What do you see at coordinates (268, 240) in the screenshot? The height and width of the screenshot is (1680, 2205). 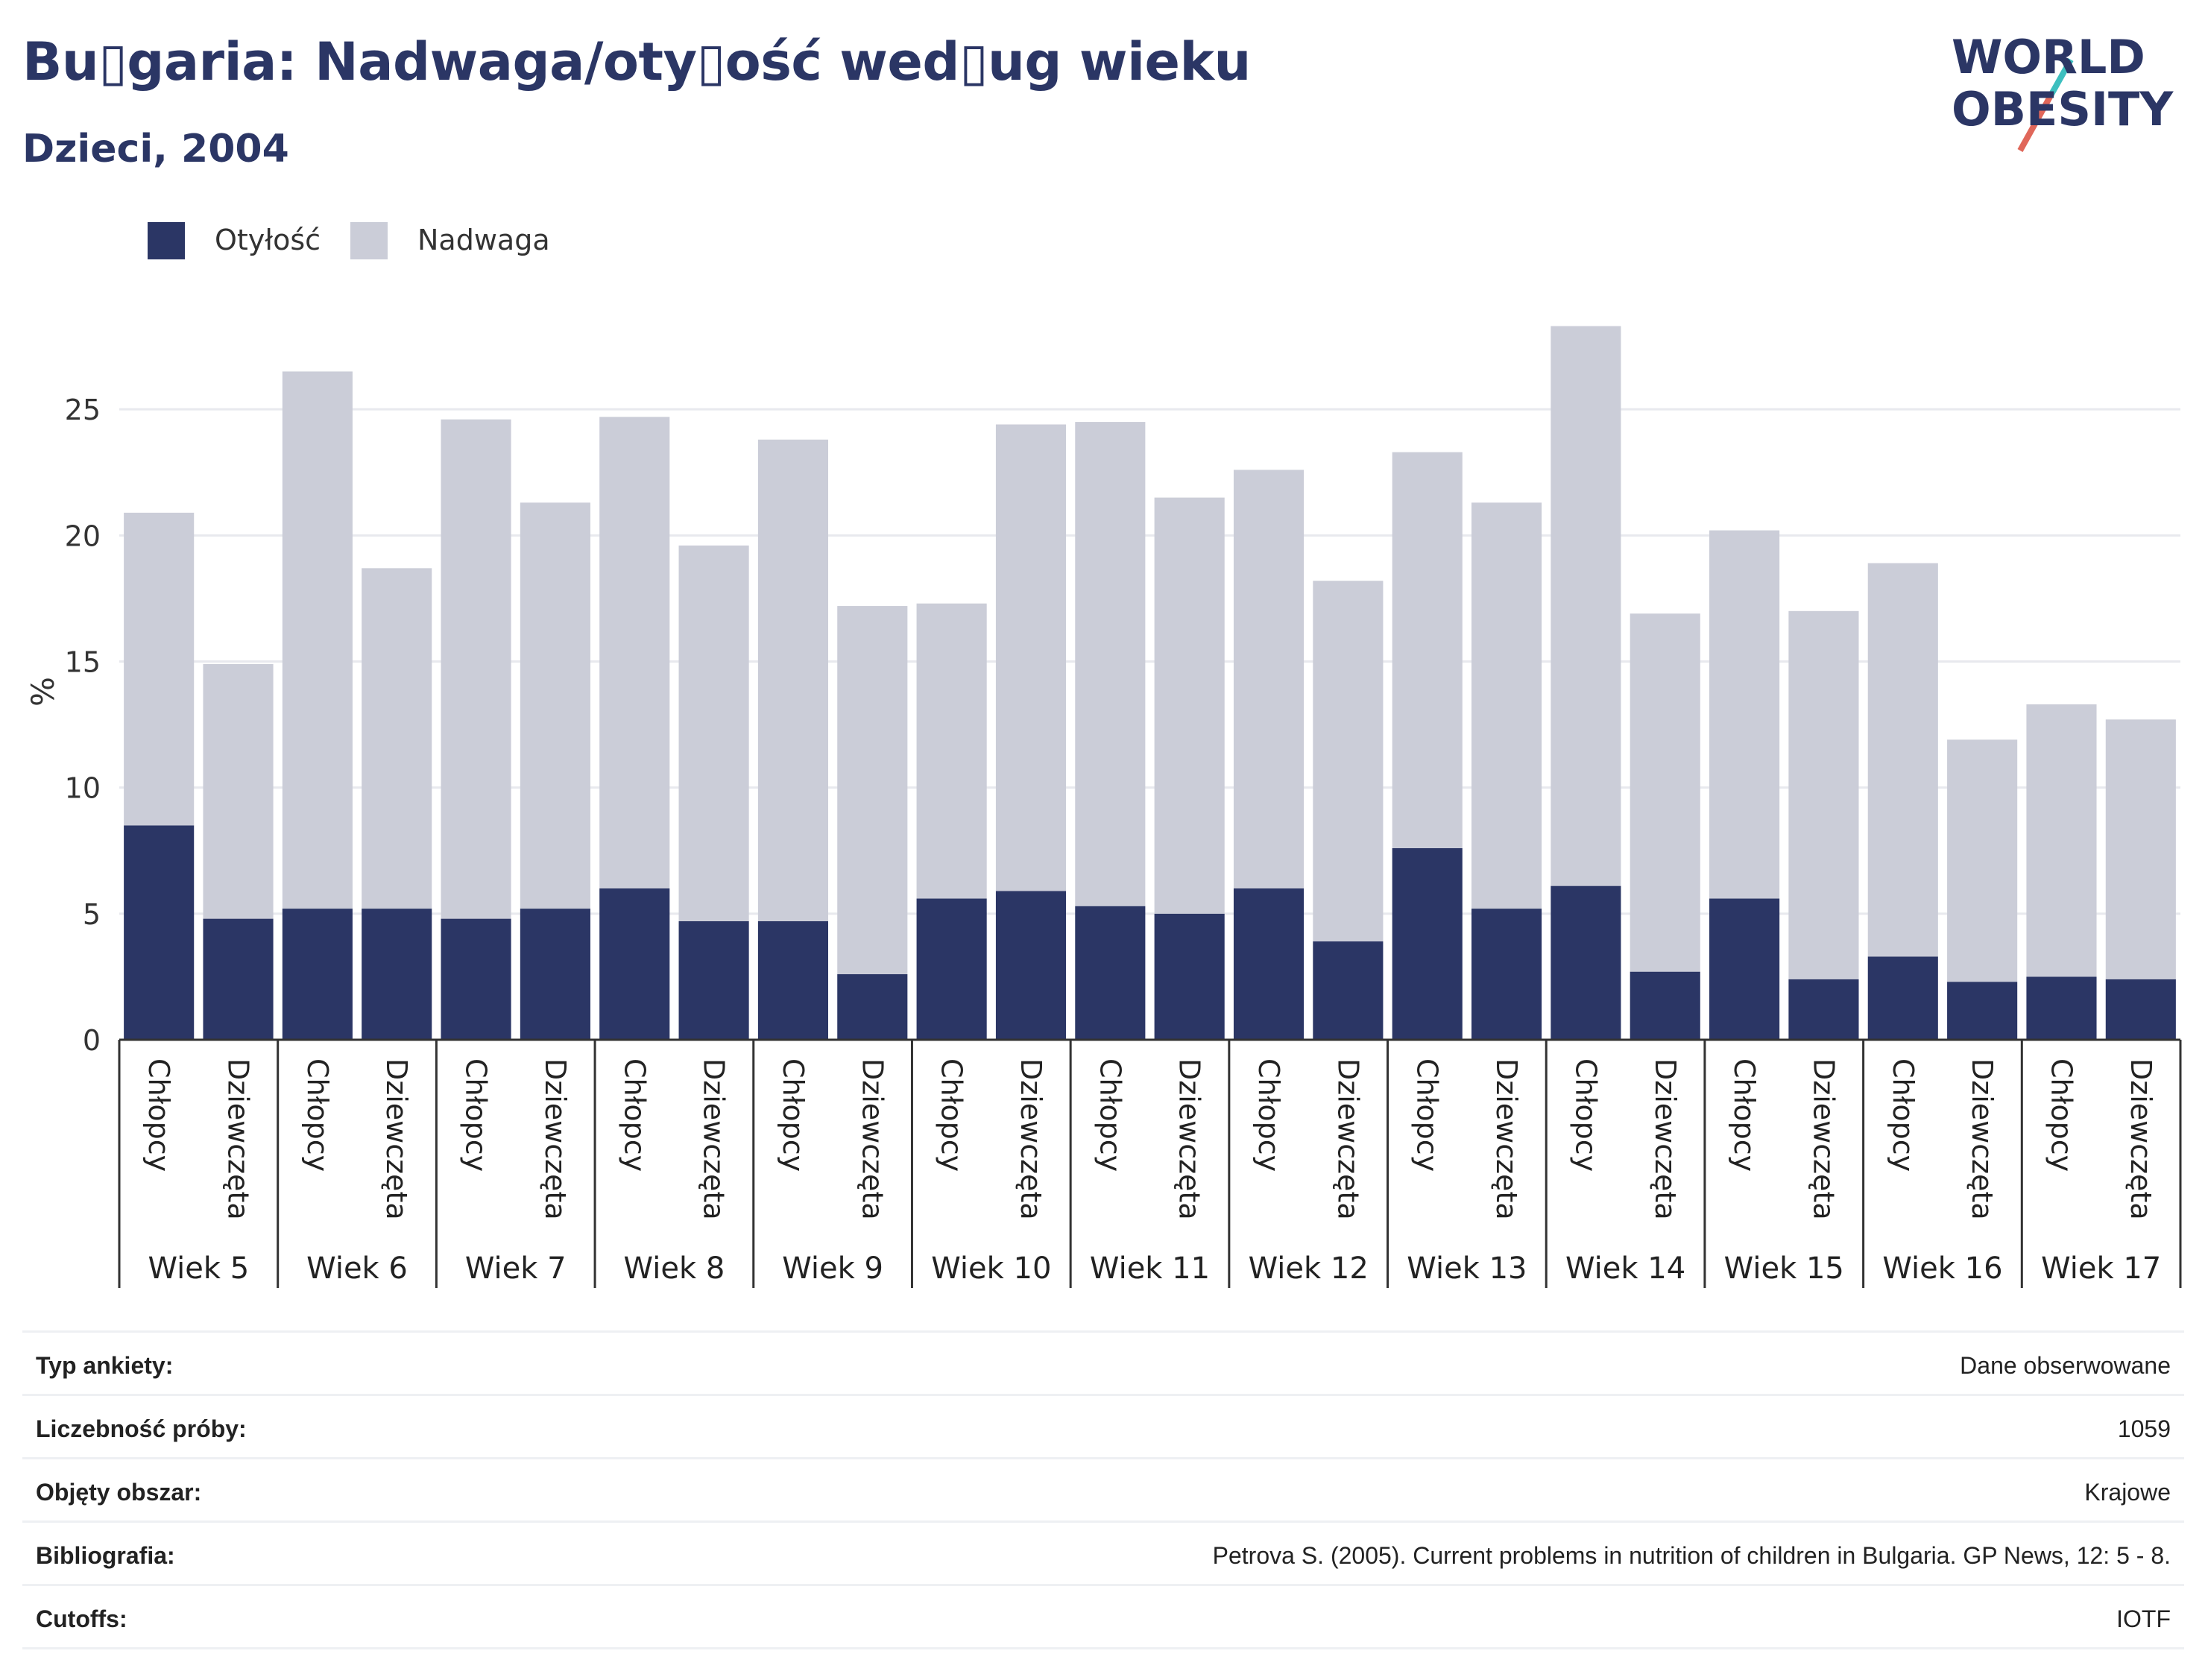 I see `legend-label-obesity: Otyłość` at bounding box center [268, 240].